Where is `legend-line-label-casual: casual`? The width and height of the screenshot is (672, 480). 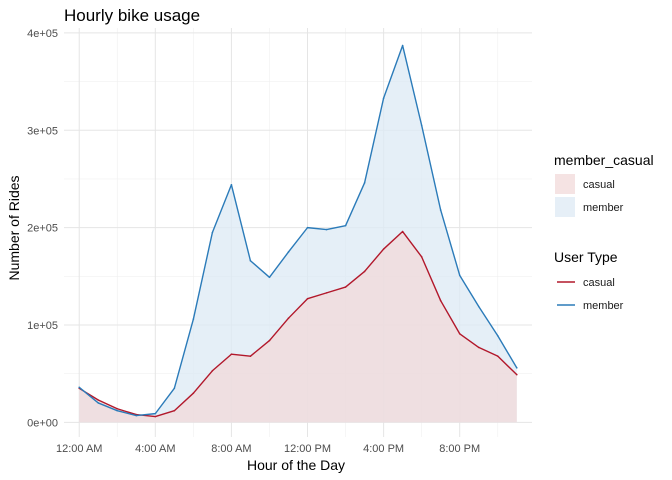
legend-line-label-casual: casual is located at coordinates (599, 283).